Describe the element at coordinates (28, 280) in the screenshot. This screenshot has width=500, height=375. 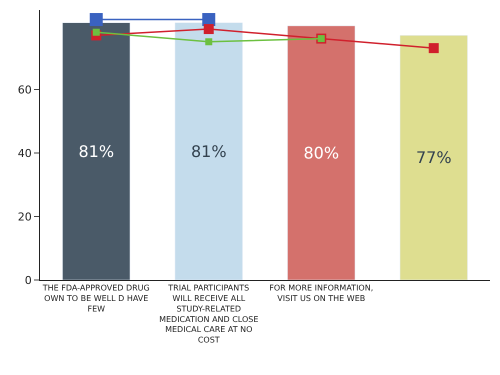
I see `y-tick-label: 0` at that location.